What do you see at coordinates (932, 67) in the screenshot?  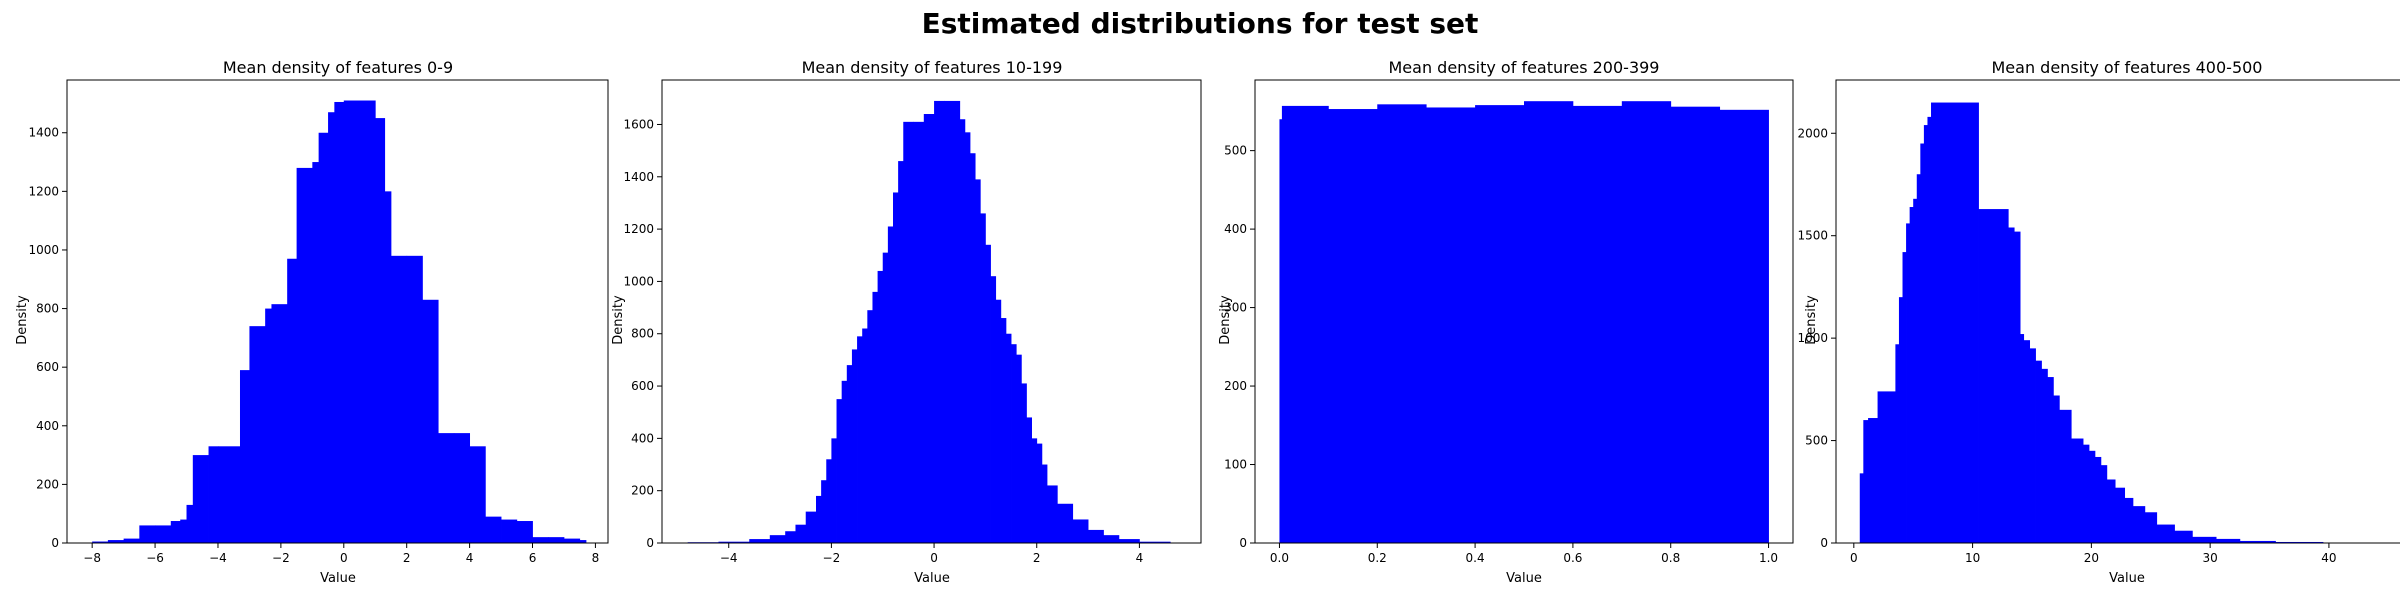 I see `panel-title: Mean density of features 10-199` at bounding box center [932, 67].